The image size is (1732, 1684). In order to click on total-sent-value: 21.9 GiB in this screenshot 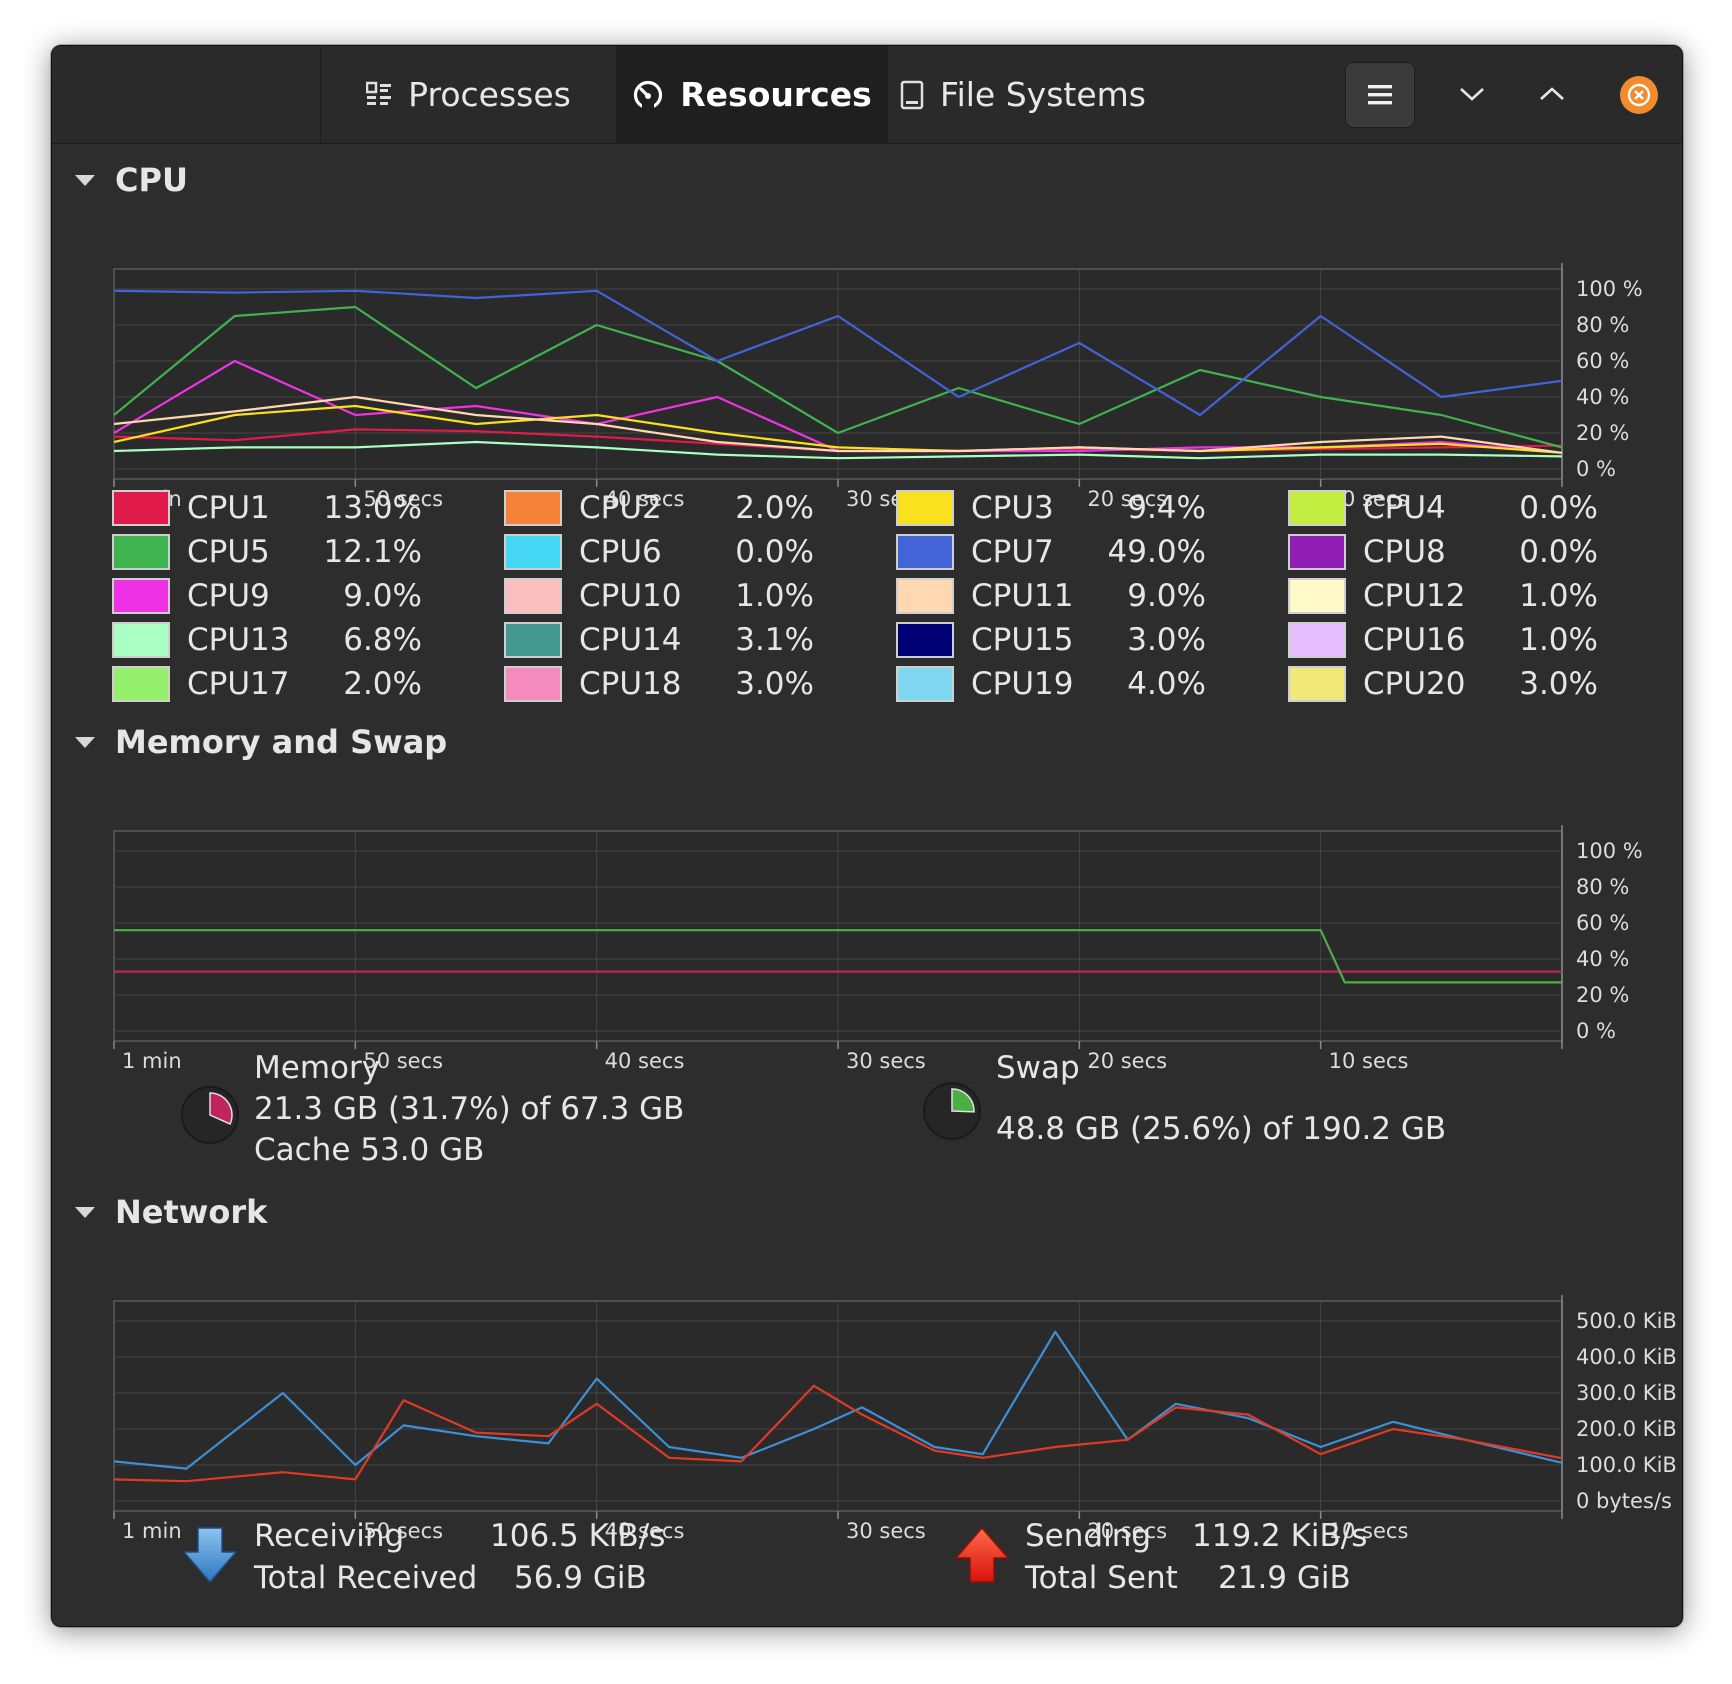, I will do `click(1284, 1578)`.